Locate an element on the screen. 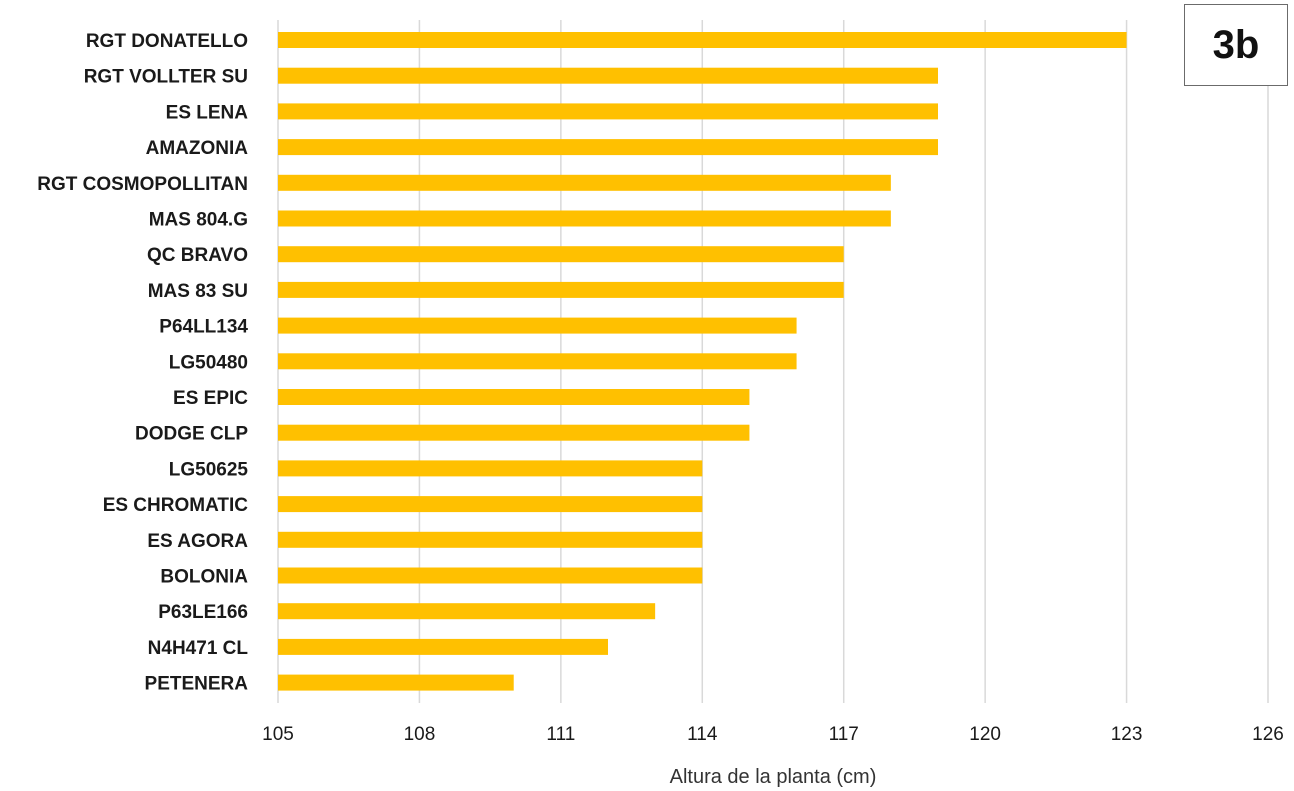  x-tick-label: 117 is located at coordinates (844, 734).